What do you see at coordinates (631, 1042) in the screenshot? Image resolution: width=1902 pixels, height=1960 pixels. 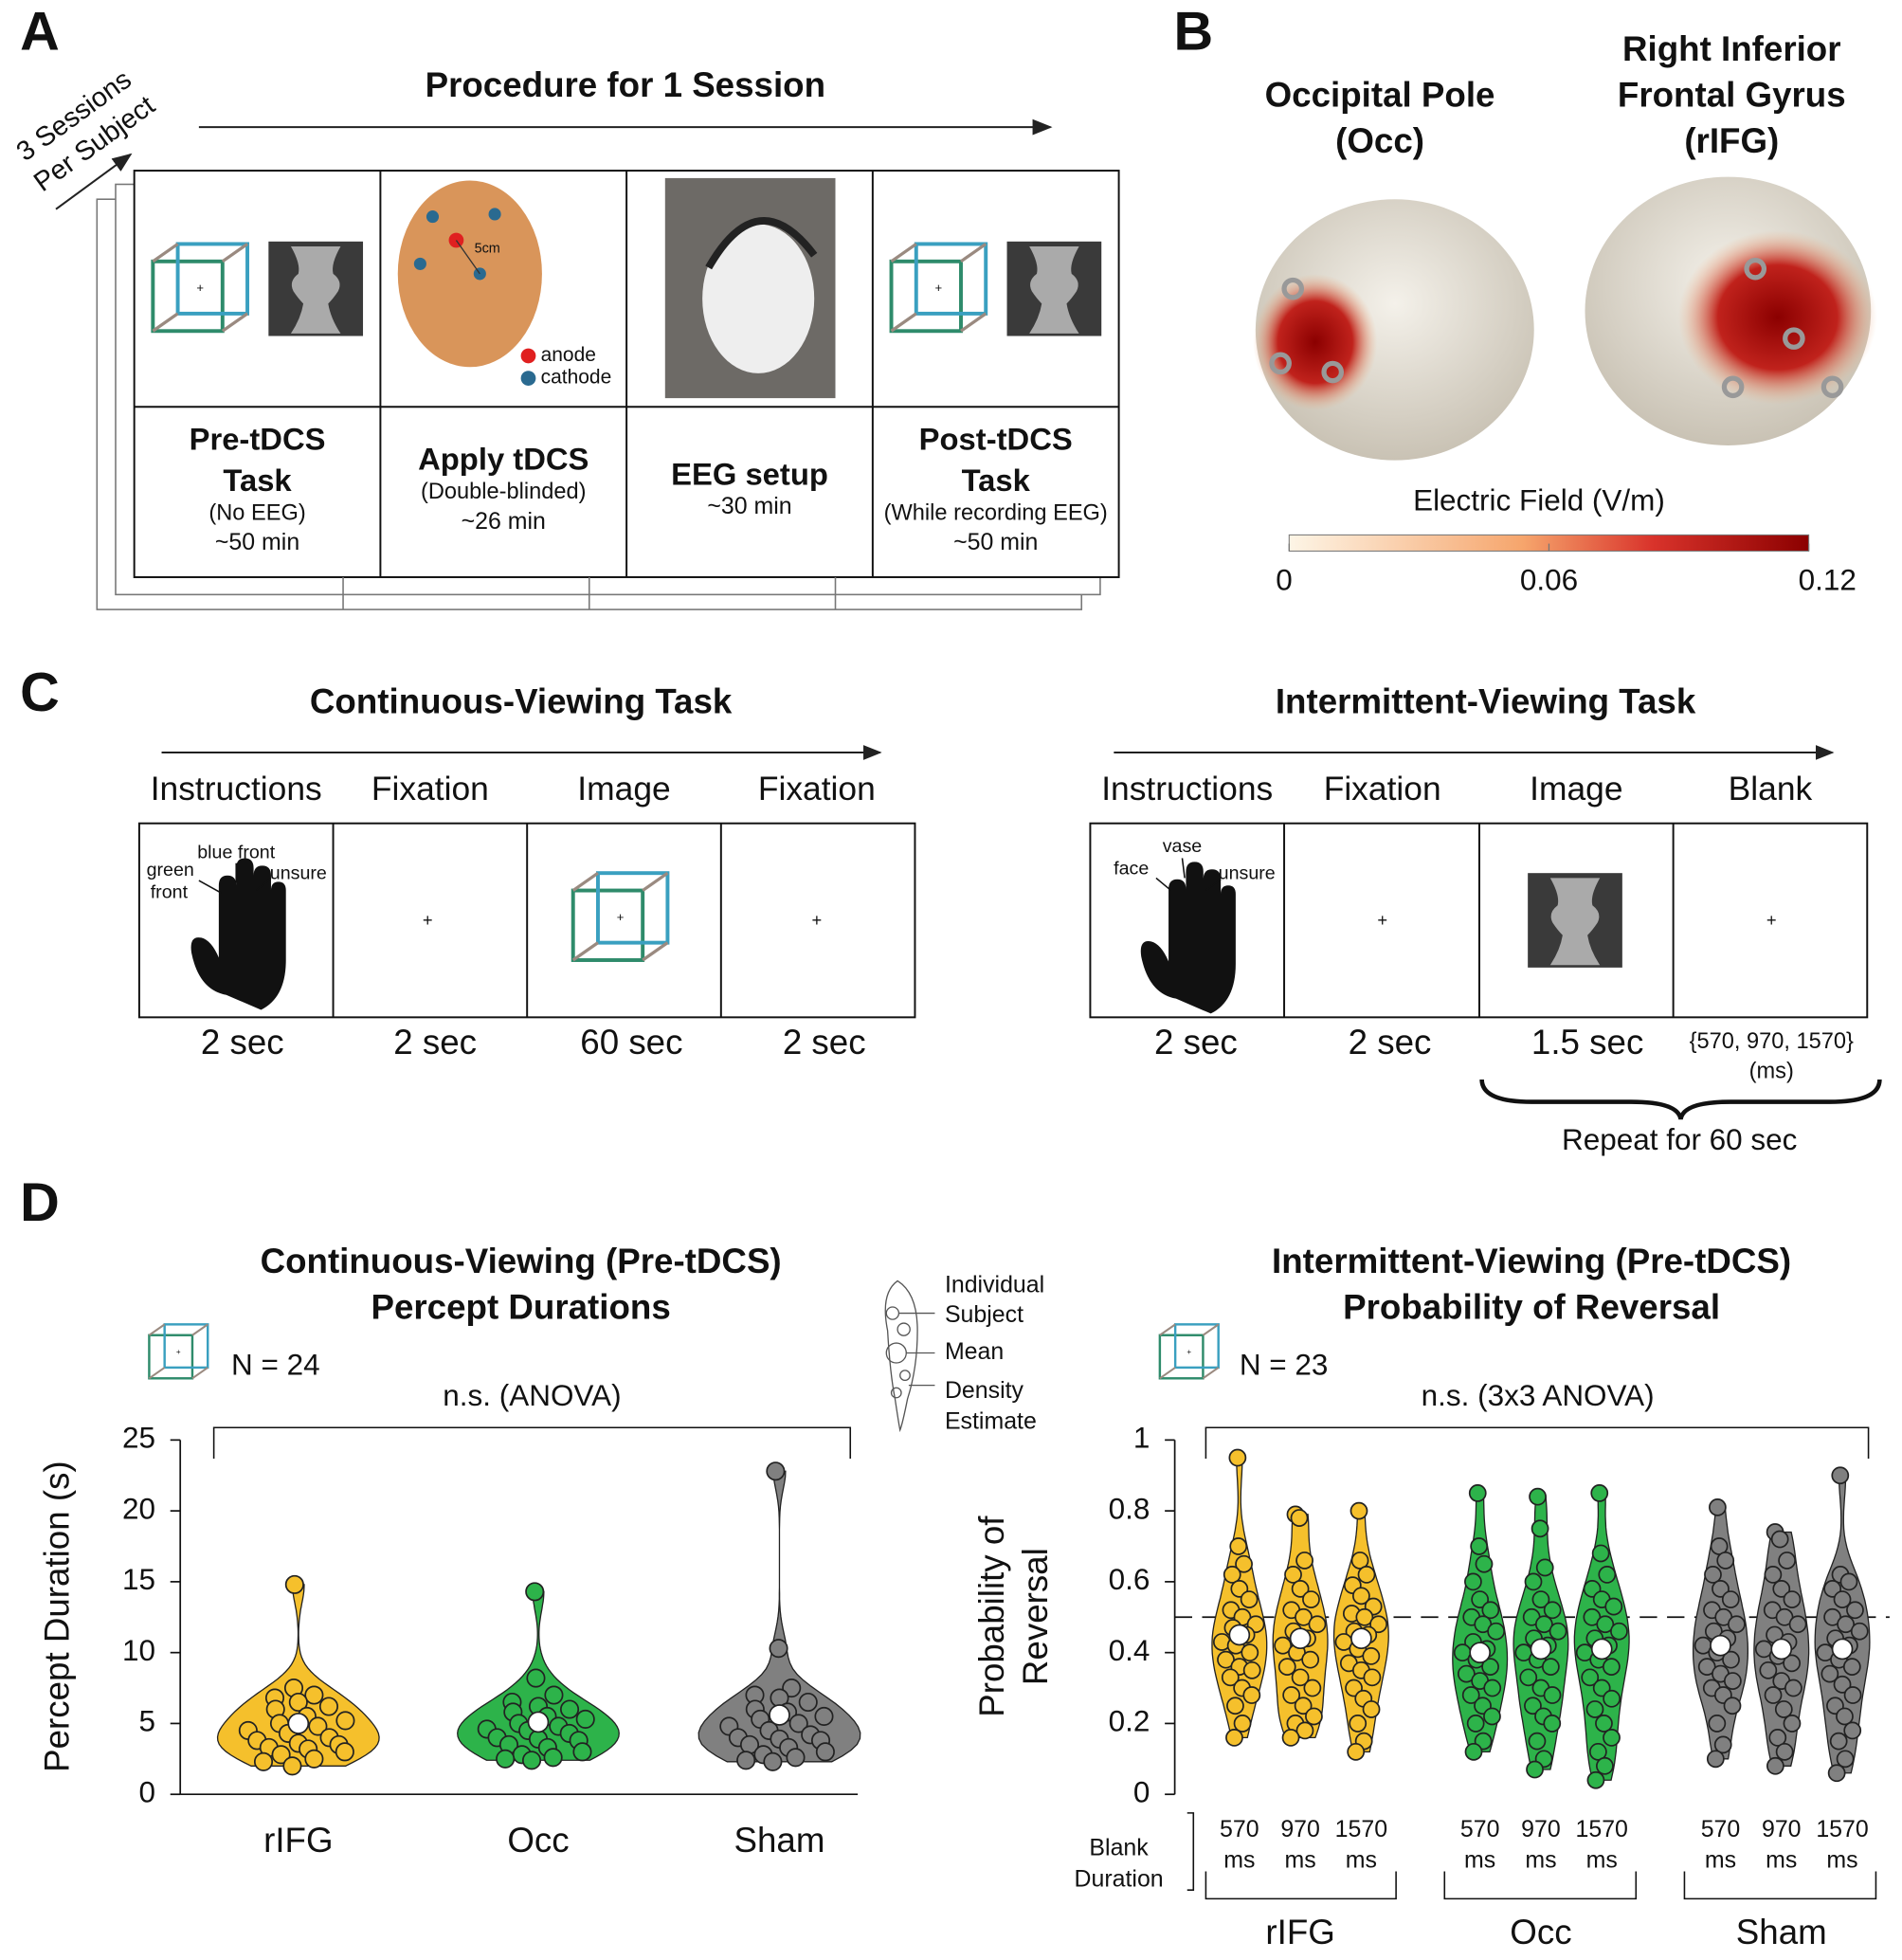 I see `stage-duration: 60 sec` at bounding box center [631, 1042].